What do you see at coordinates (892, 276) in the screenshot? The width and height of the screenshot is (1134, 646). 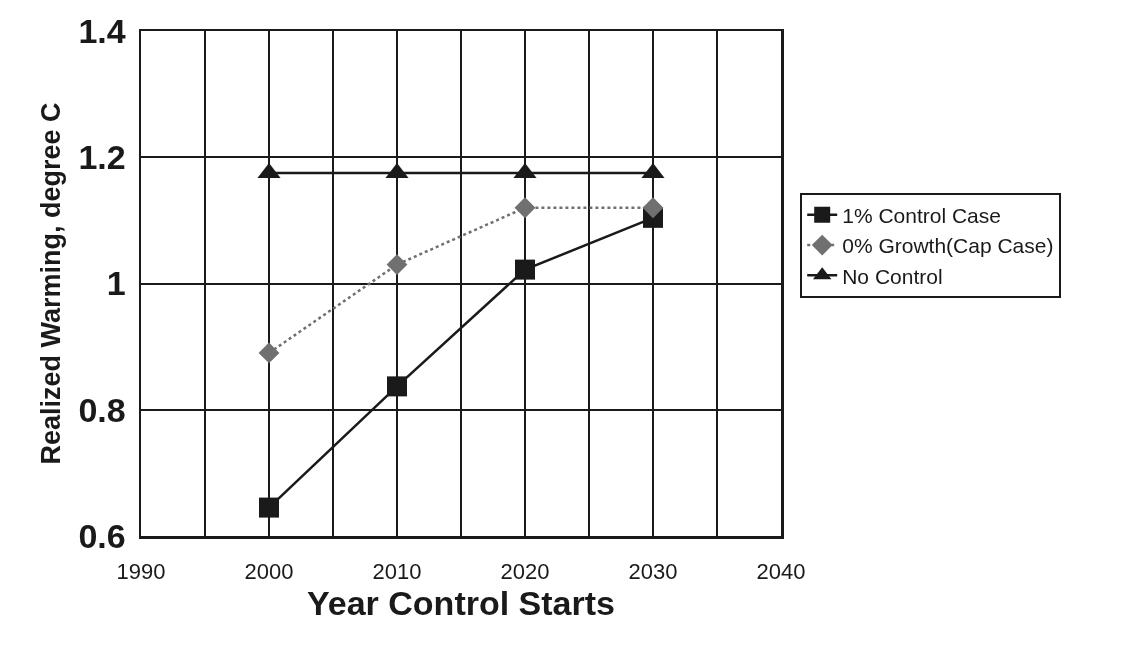 I see `legend-label: No Control` at bounding box center [892, 276].